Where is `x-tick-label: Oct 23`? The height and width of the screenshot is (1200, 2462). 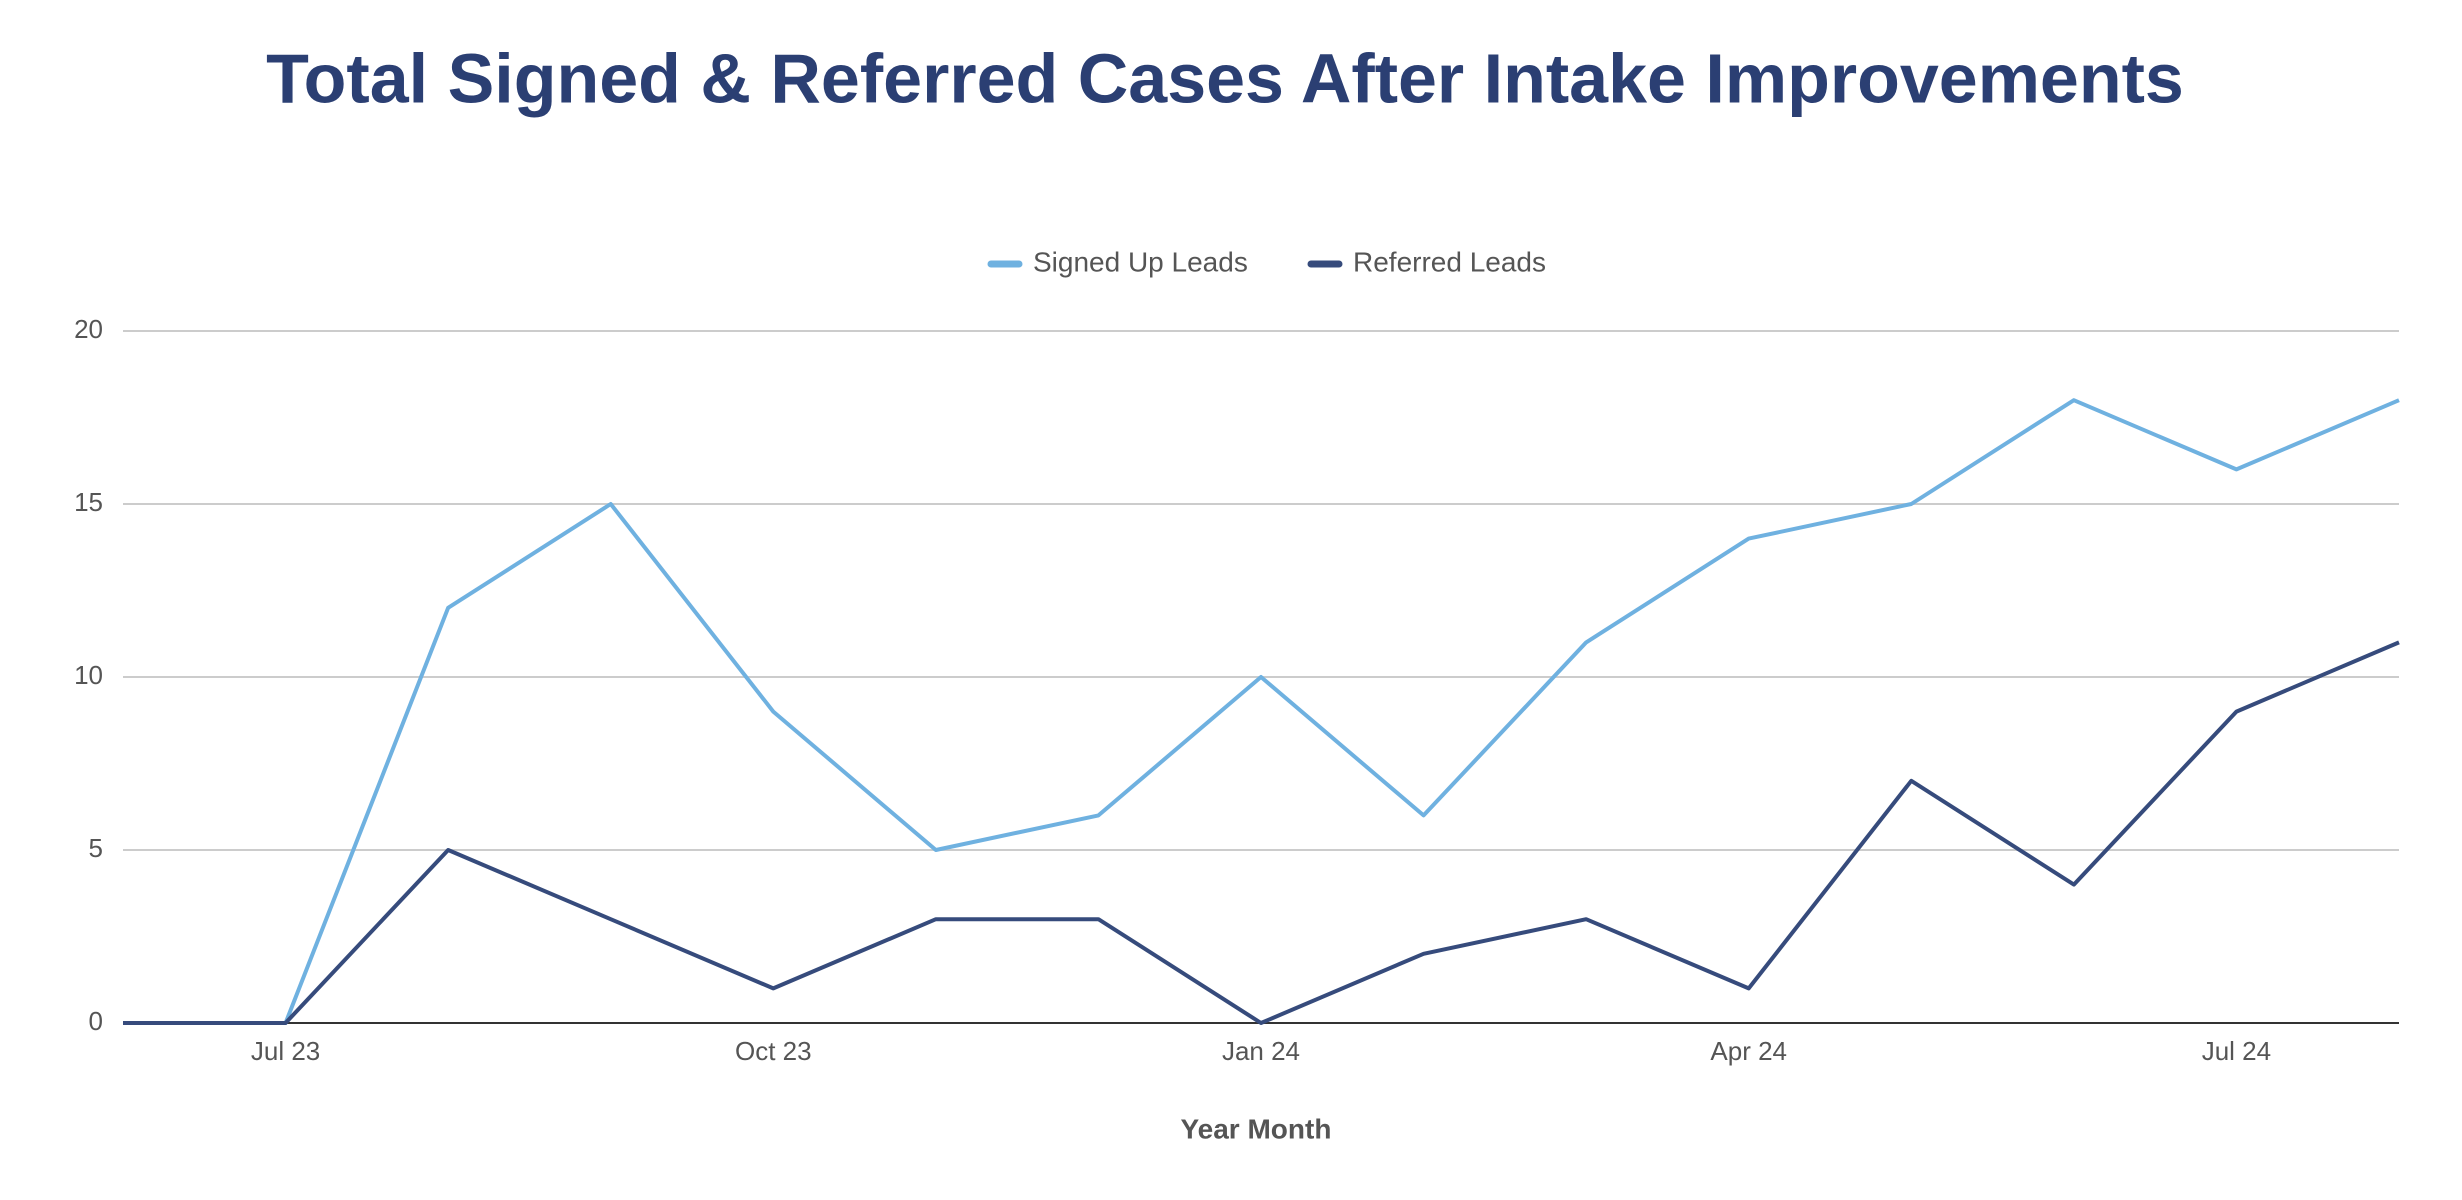
x-tick-label: Oct 23 is located at coordinates (773, 1051).